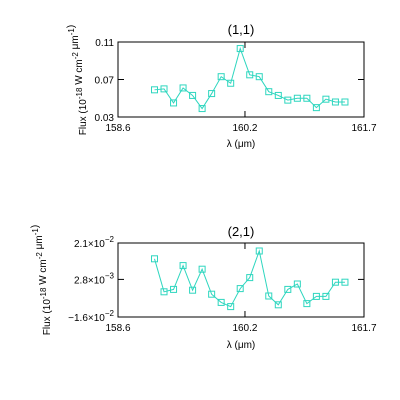 The image size is (400, 400). Describe the element at coordinates (105, 118) in the screenshot. I see `y-tick-label: 0.03` at that location.